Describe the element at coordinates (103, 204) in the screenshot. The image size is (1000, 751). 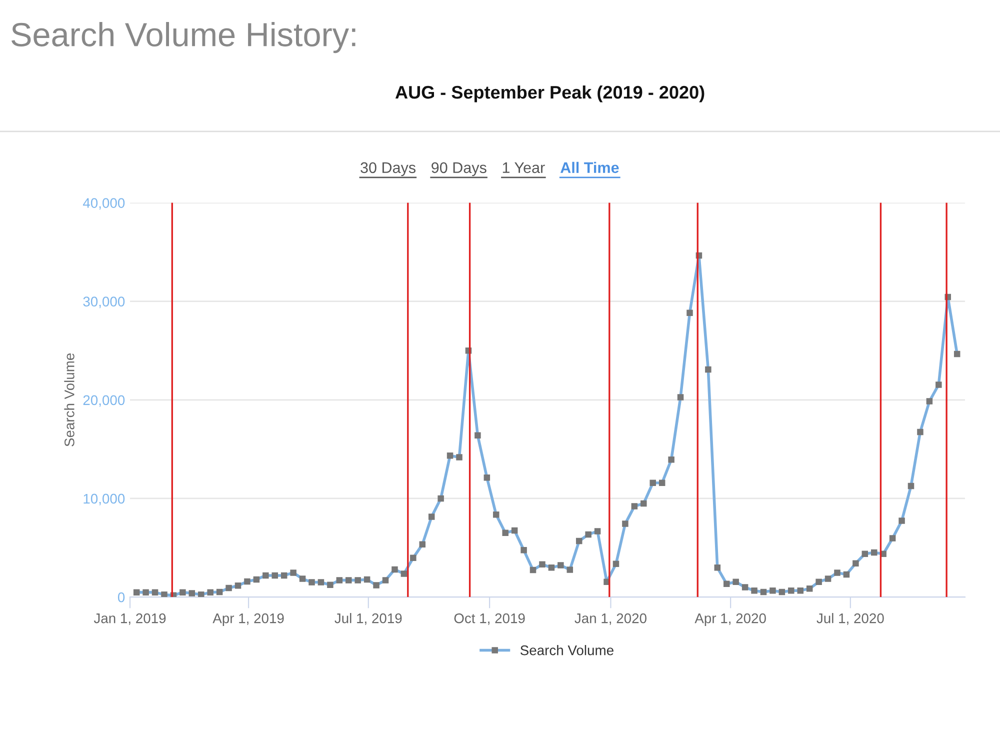
I see `y-tick-label: 40,000` at that location.